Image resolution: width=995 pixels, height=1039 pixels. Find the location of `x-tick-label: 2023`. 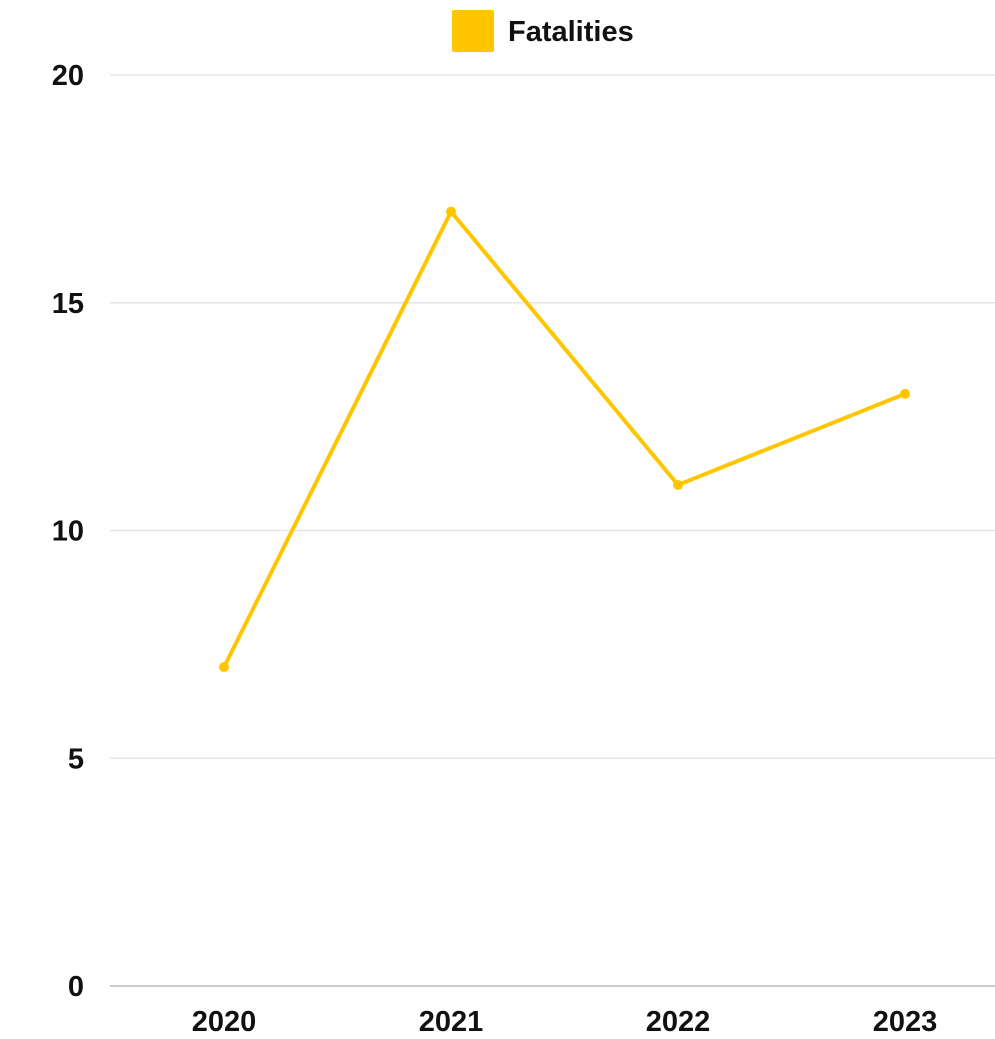

x-tick-label: 2023 is located at coordinates (905, 1022).